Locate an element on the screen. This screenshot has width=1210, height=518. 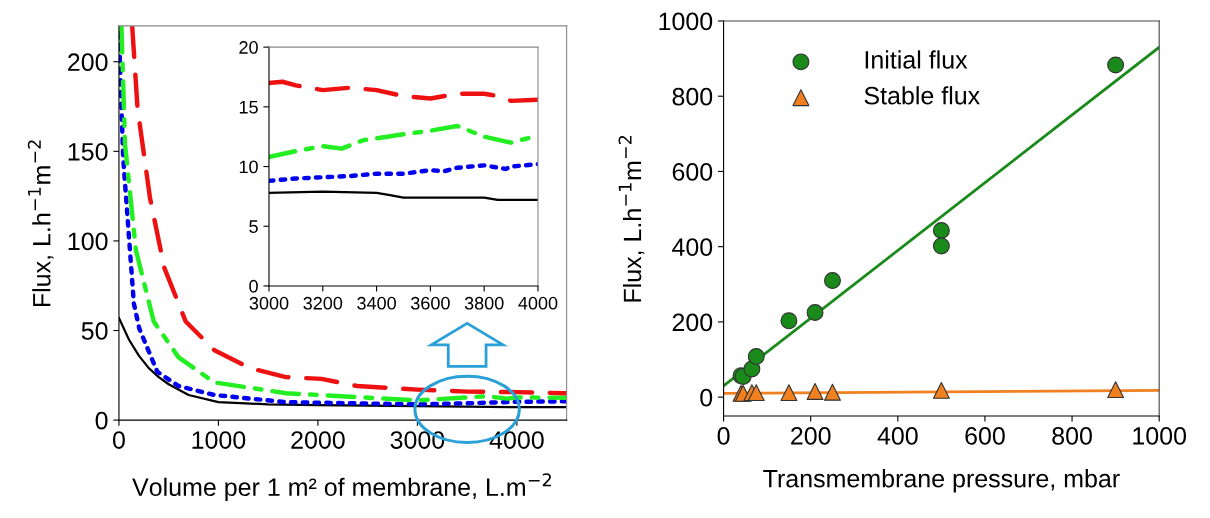
y-tick-label: 10 is located at coordinates (248, 167).